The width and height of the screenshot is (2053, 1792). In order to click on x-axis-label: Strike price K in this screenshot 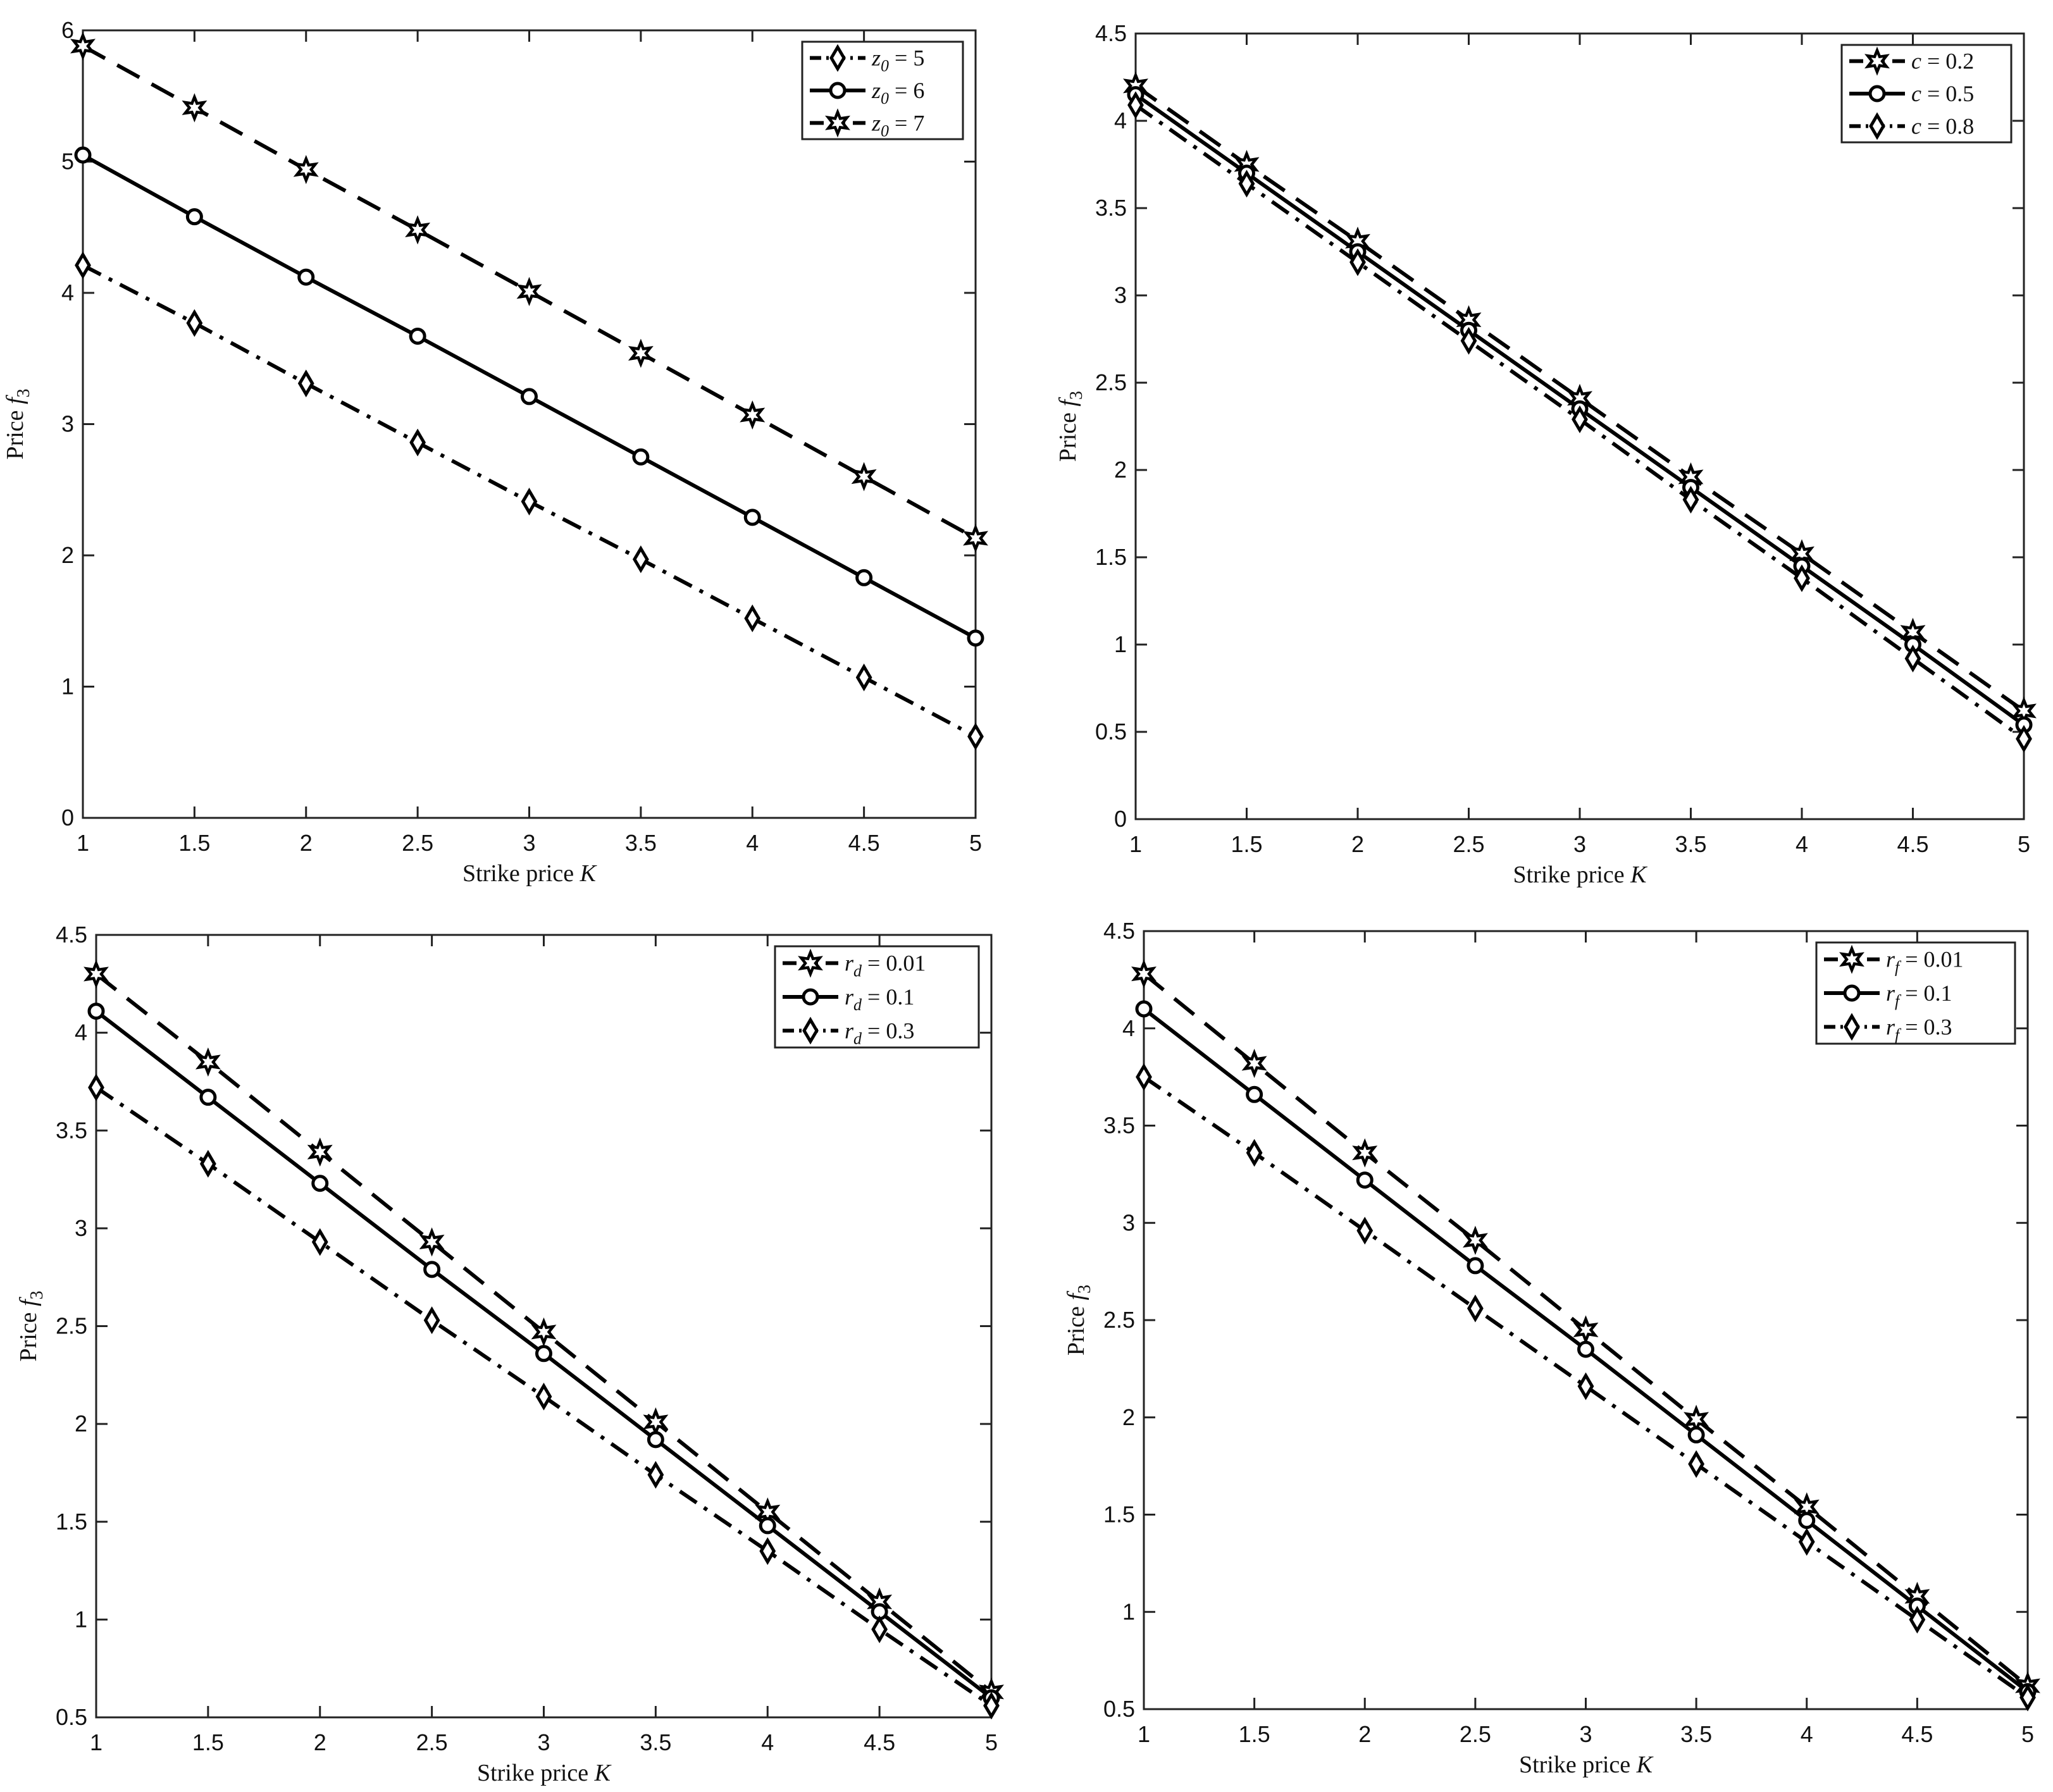, I will do `click(1586, 1765)`.